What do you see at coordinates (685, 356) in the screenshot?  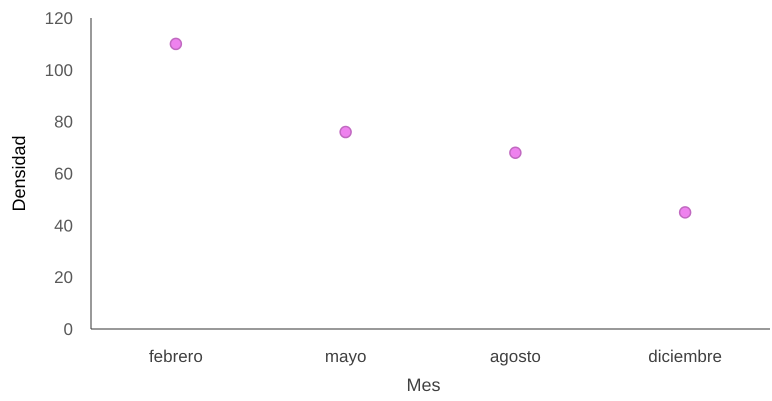 I see `x-tick-label: diciembre` at bounding box center [685, 356].